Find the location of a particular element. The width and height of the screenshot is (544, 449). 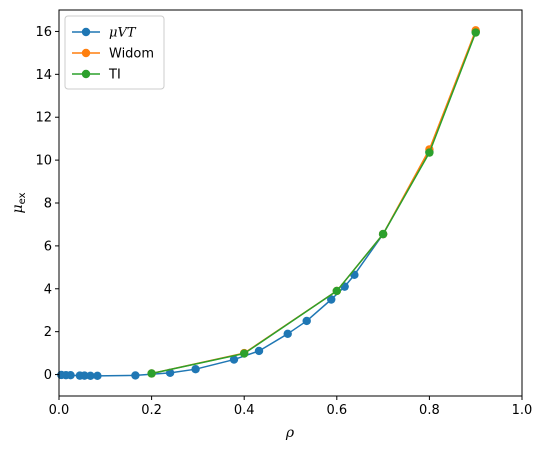

legend-box is located at coordinates (114, 52).